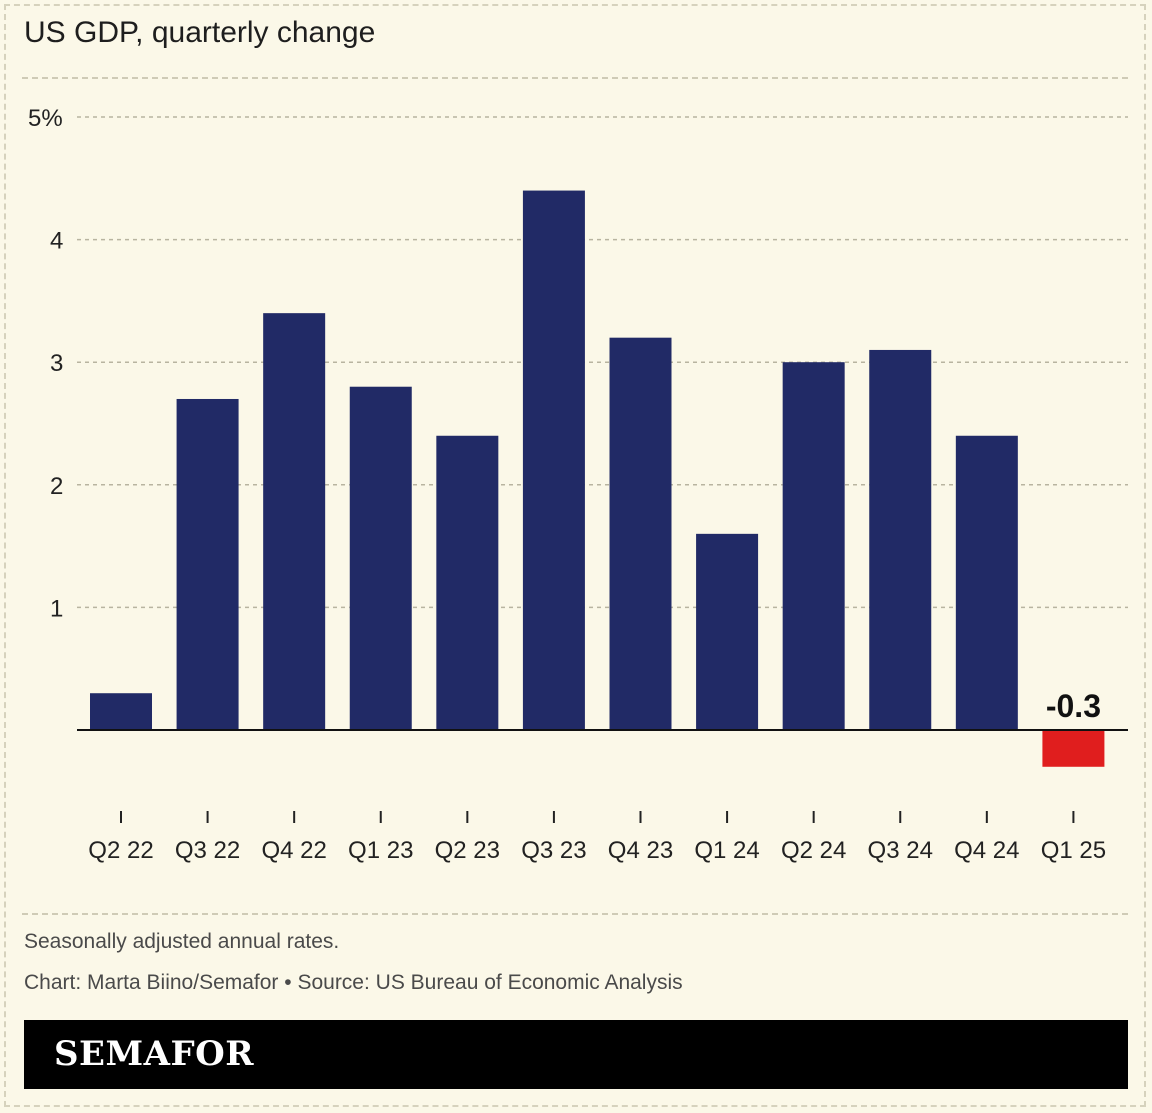  Describe the element at coordinates (45, 118) in the screenshot. I see `y-tick-label: 5%` at that location.